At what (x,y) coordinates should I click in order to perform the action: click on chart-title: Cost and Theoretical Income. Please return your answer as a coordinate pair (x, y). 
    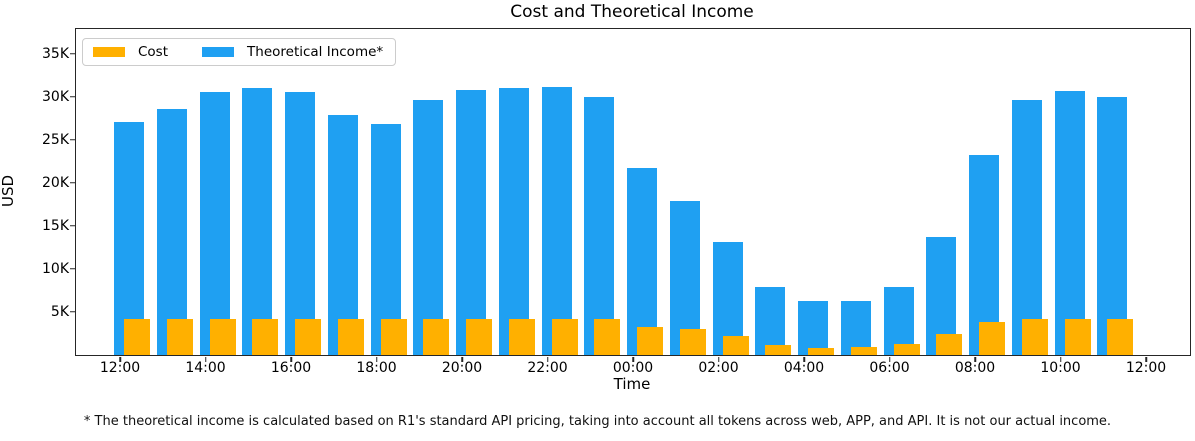
    Looking at the image, I should click on (632, 12).